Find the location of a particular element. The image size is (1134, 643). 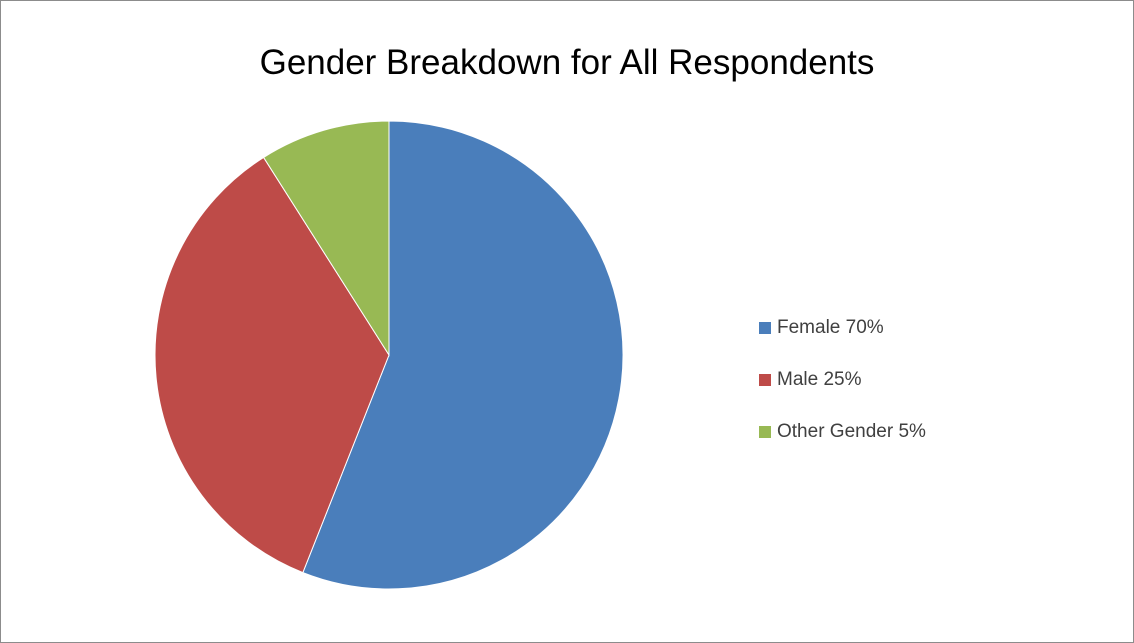

legend-swatch-female is located at coordinates (765, 328).